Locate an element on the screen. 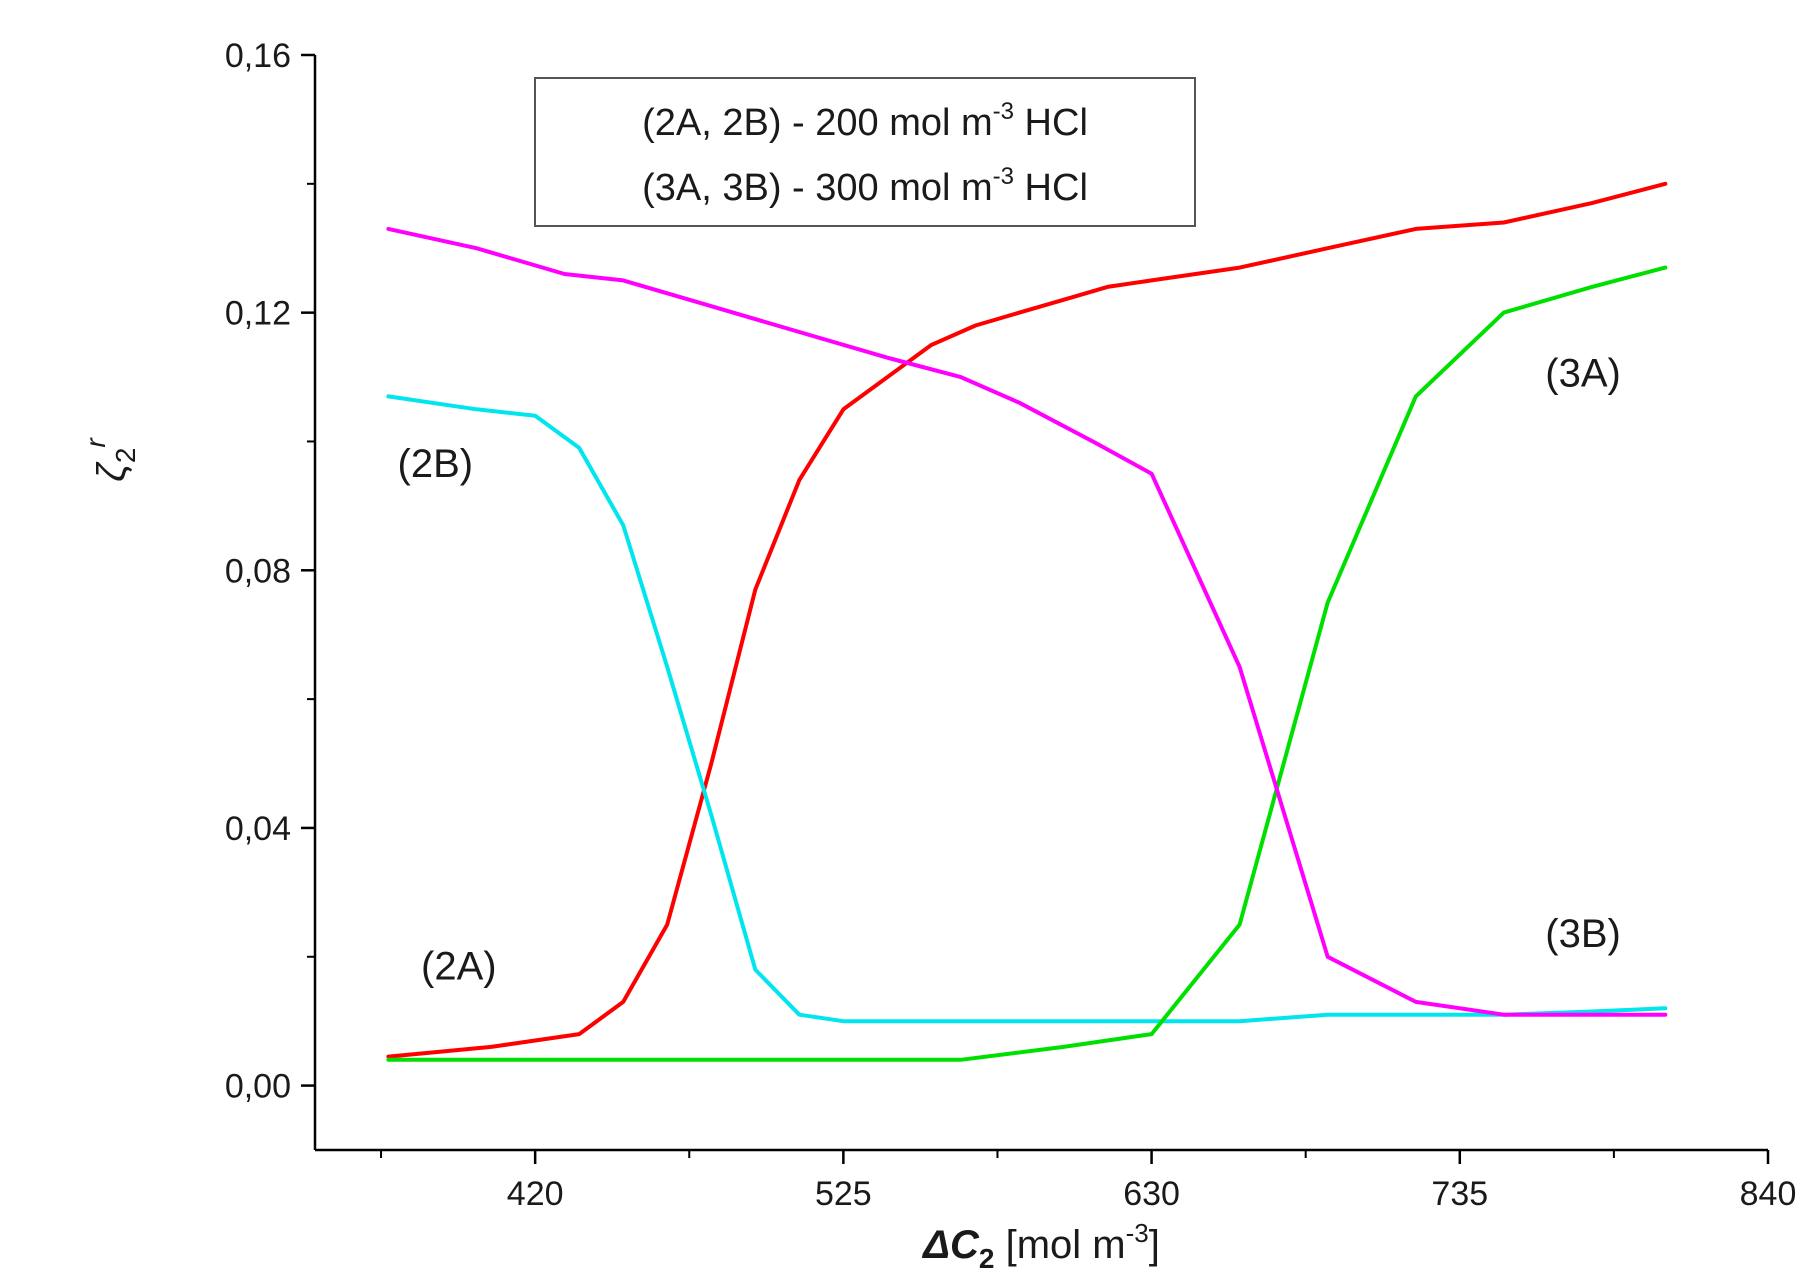 The image size is (1820, 1283). legend-entry: (2A, 2B) - 200 mol m-3 HCl is located at coordinates (865, 121).